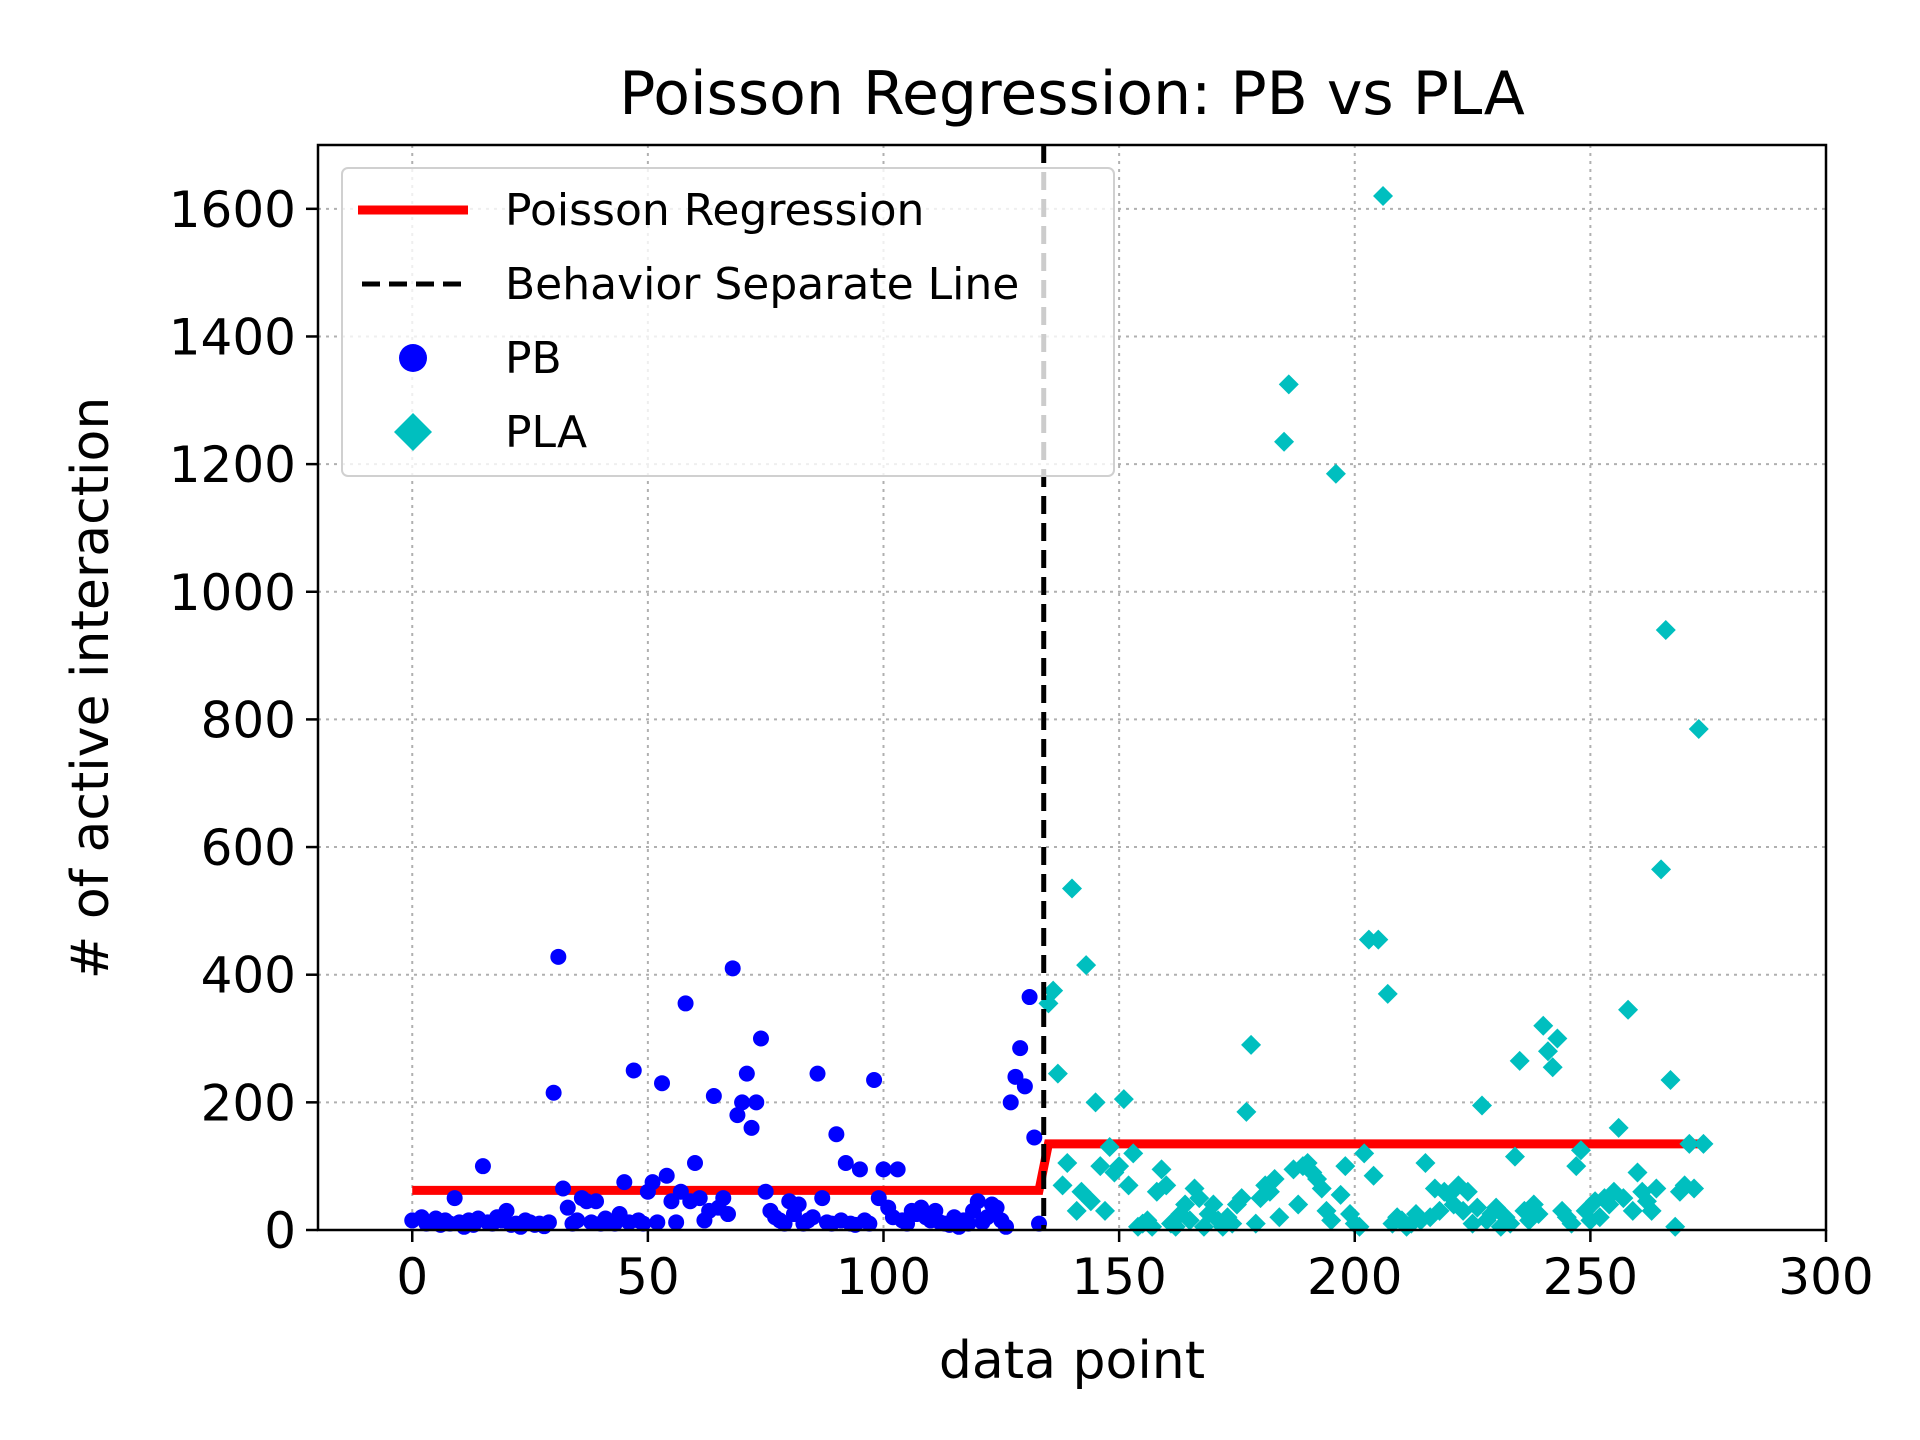  I want to click on legend-frame, so click(728, 322).